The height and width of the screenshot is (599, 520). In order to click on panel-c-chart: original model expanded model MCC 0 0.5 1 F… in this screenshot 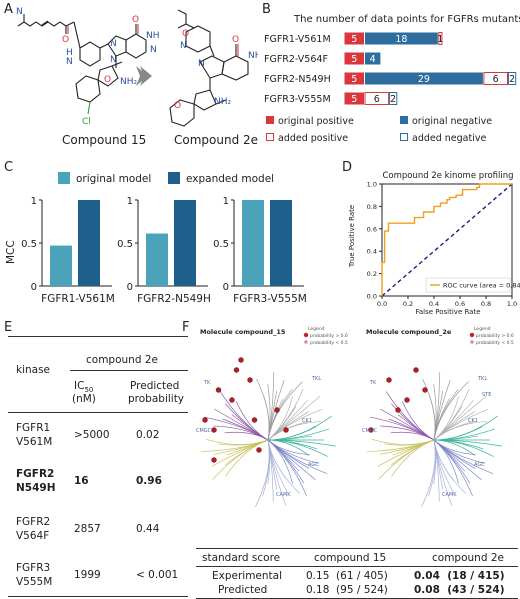, I will do `click(156, 238)`.